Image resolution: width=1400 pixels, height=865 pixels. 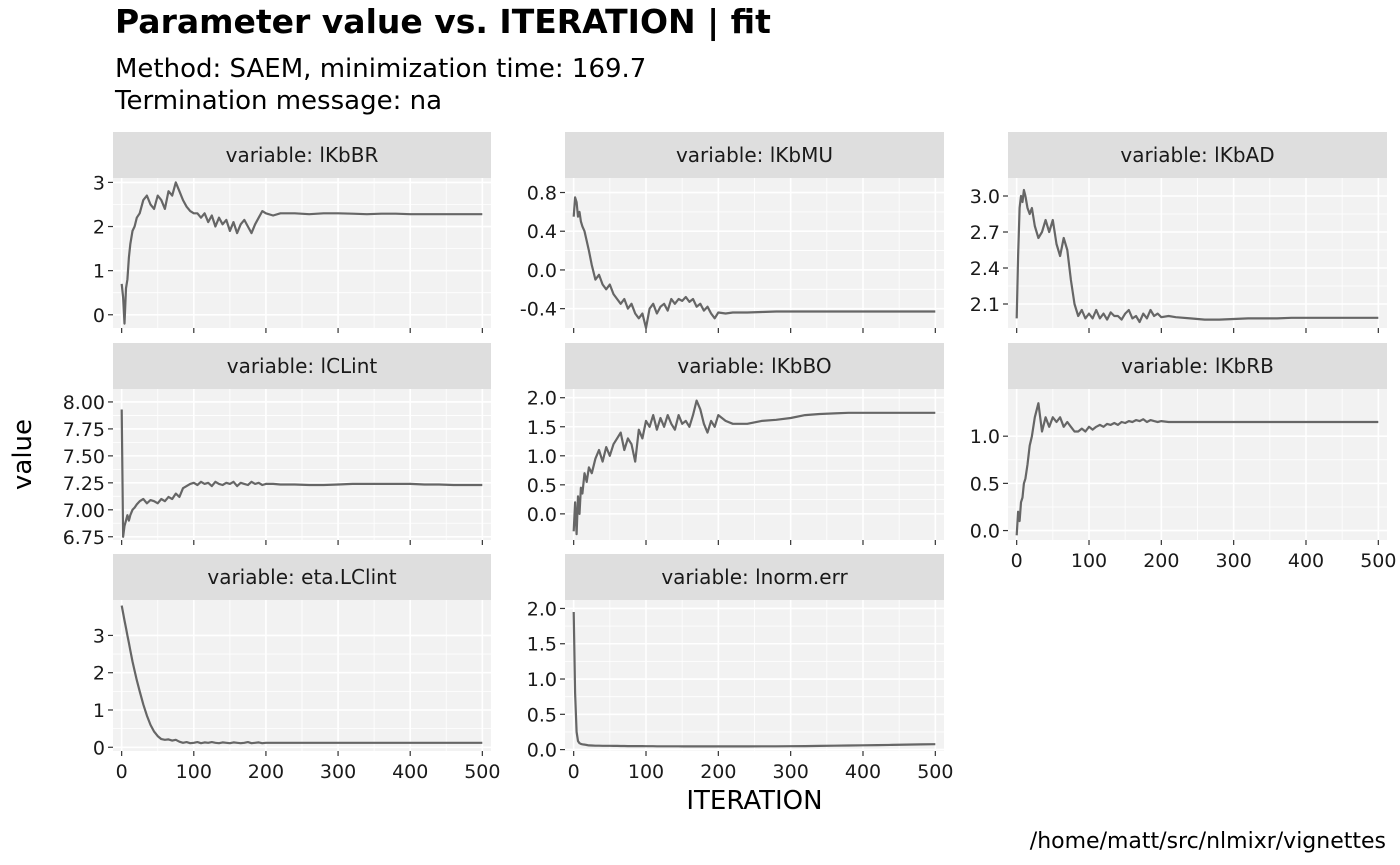 I want to click on y-tick-label: -0.4, so click(x=538, y=310).